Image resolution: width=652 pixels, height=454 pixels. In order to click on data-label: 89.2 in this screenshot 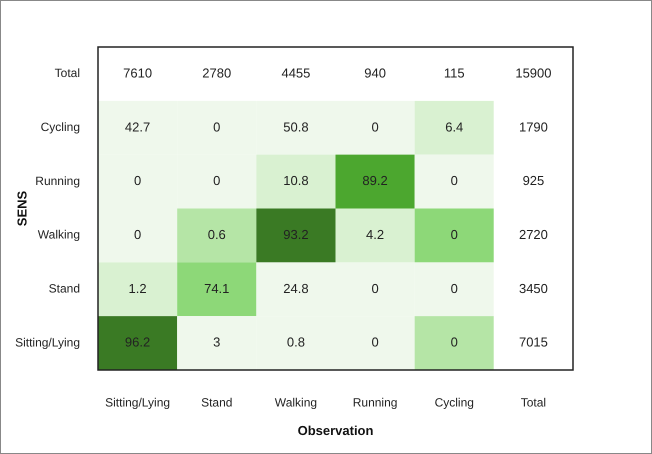, I will do `click(375, 180)`.